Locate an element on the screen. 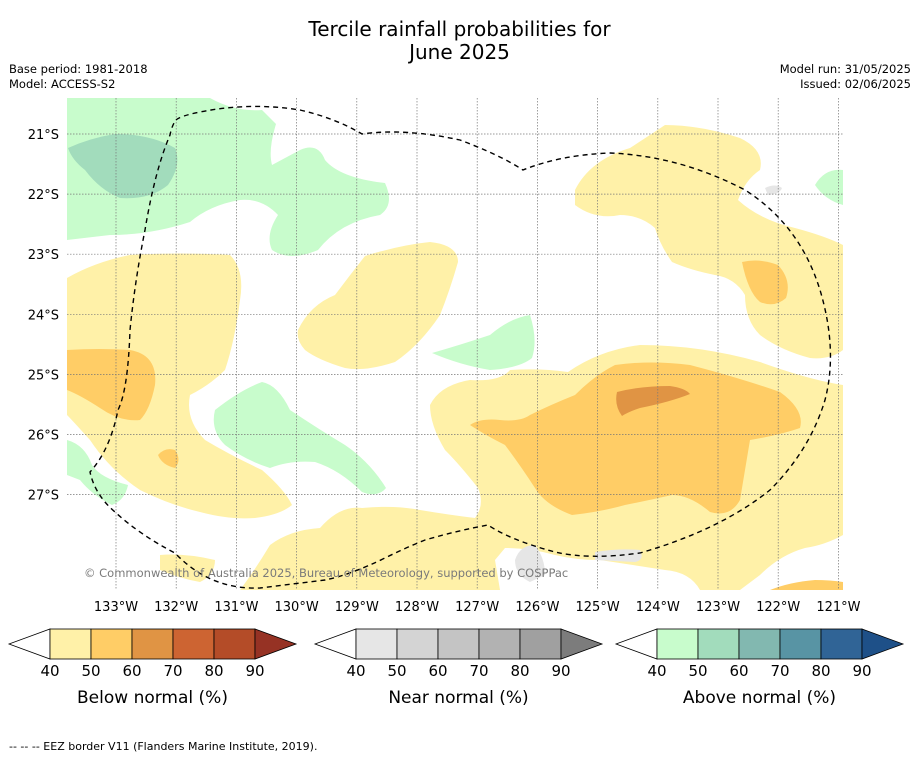  above-normal-region-50-nw is located at coordinates (123, 166).